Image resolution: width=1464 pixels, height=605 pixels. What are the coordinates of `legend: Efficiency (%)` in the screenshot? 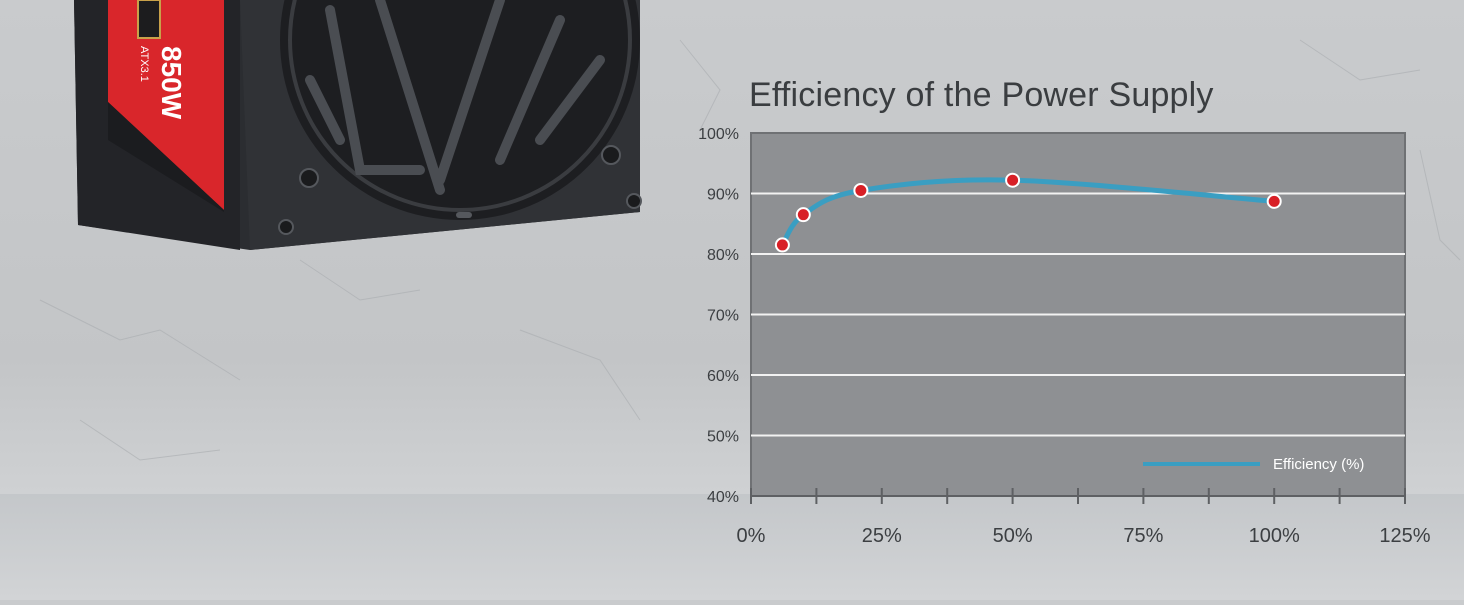 It's located at (1253, 464).